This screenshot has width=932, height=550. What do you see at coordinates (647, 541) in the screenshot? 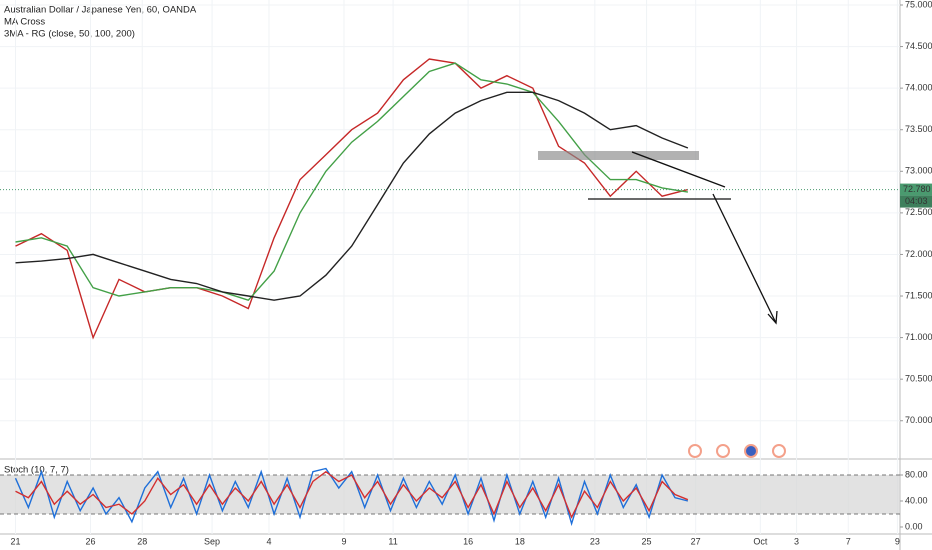
I see `x-tick-label: 25` at bounding box center [647, 541].